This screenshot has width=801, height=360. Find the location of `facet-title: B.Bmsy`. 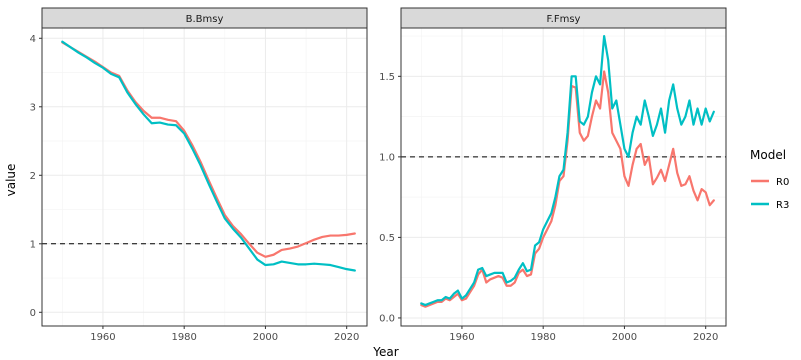

facet-title: B.Bmsy is located at coordinates (205, 19).